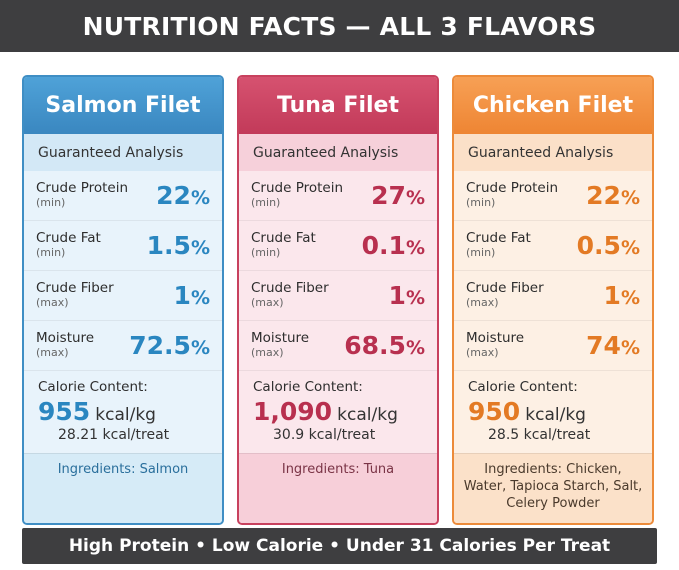 The image size is (679, 570). What do you see at coordinates (123, 246) in the screenshot?
I see `nutrient-row: Crude Fat (min) 1.5%` at bounding box center [123, 246].